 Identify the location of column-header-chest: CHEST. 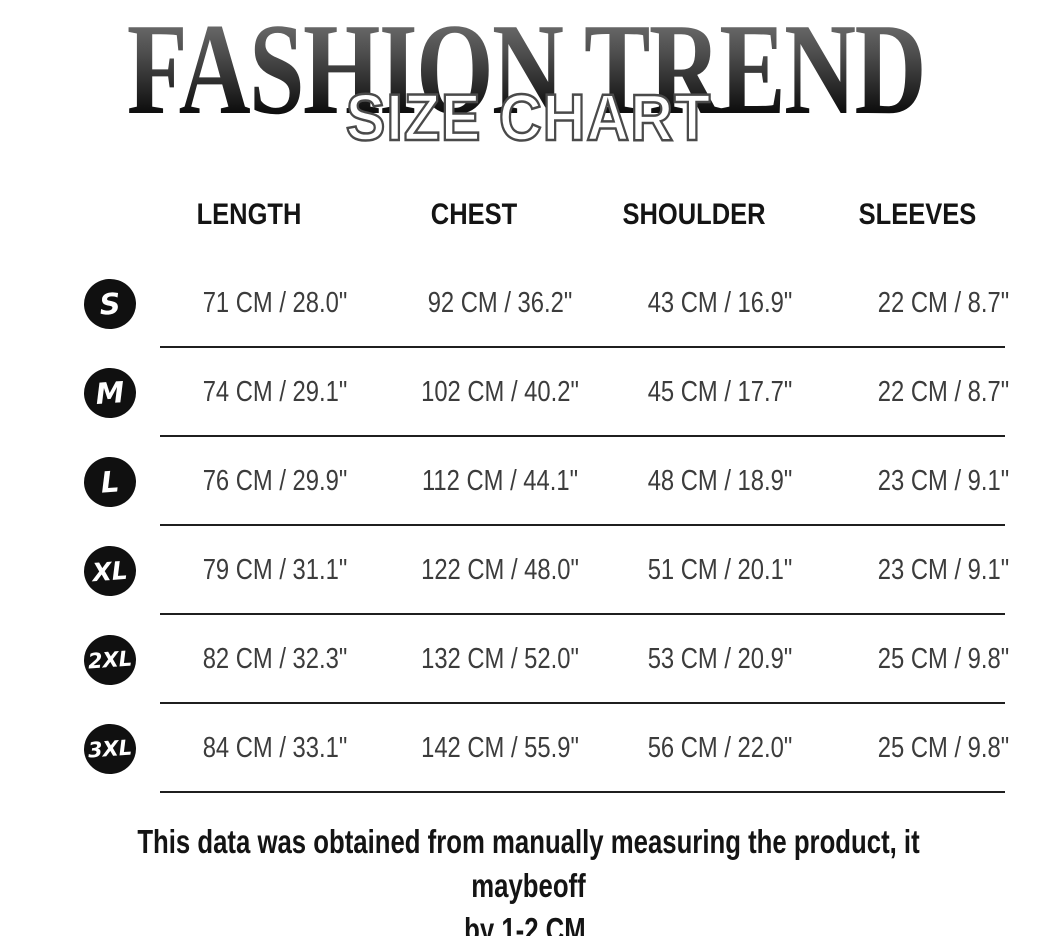
(474, 214).